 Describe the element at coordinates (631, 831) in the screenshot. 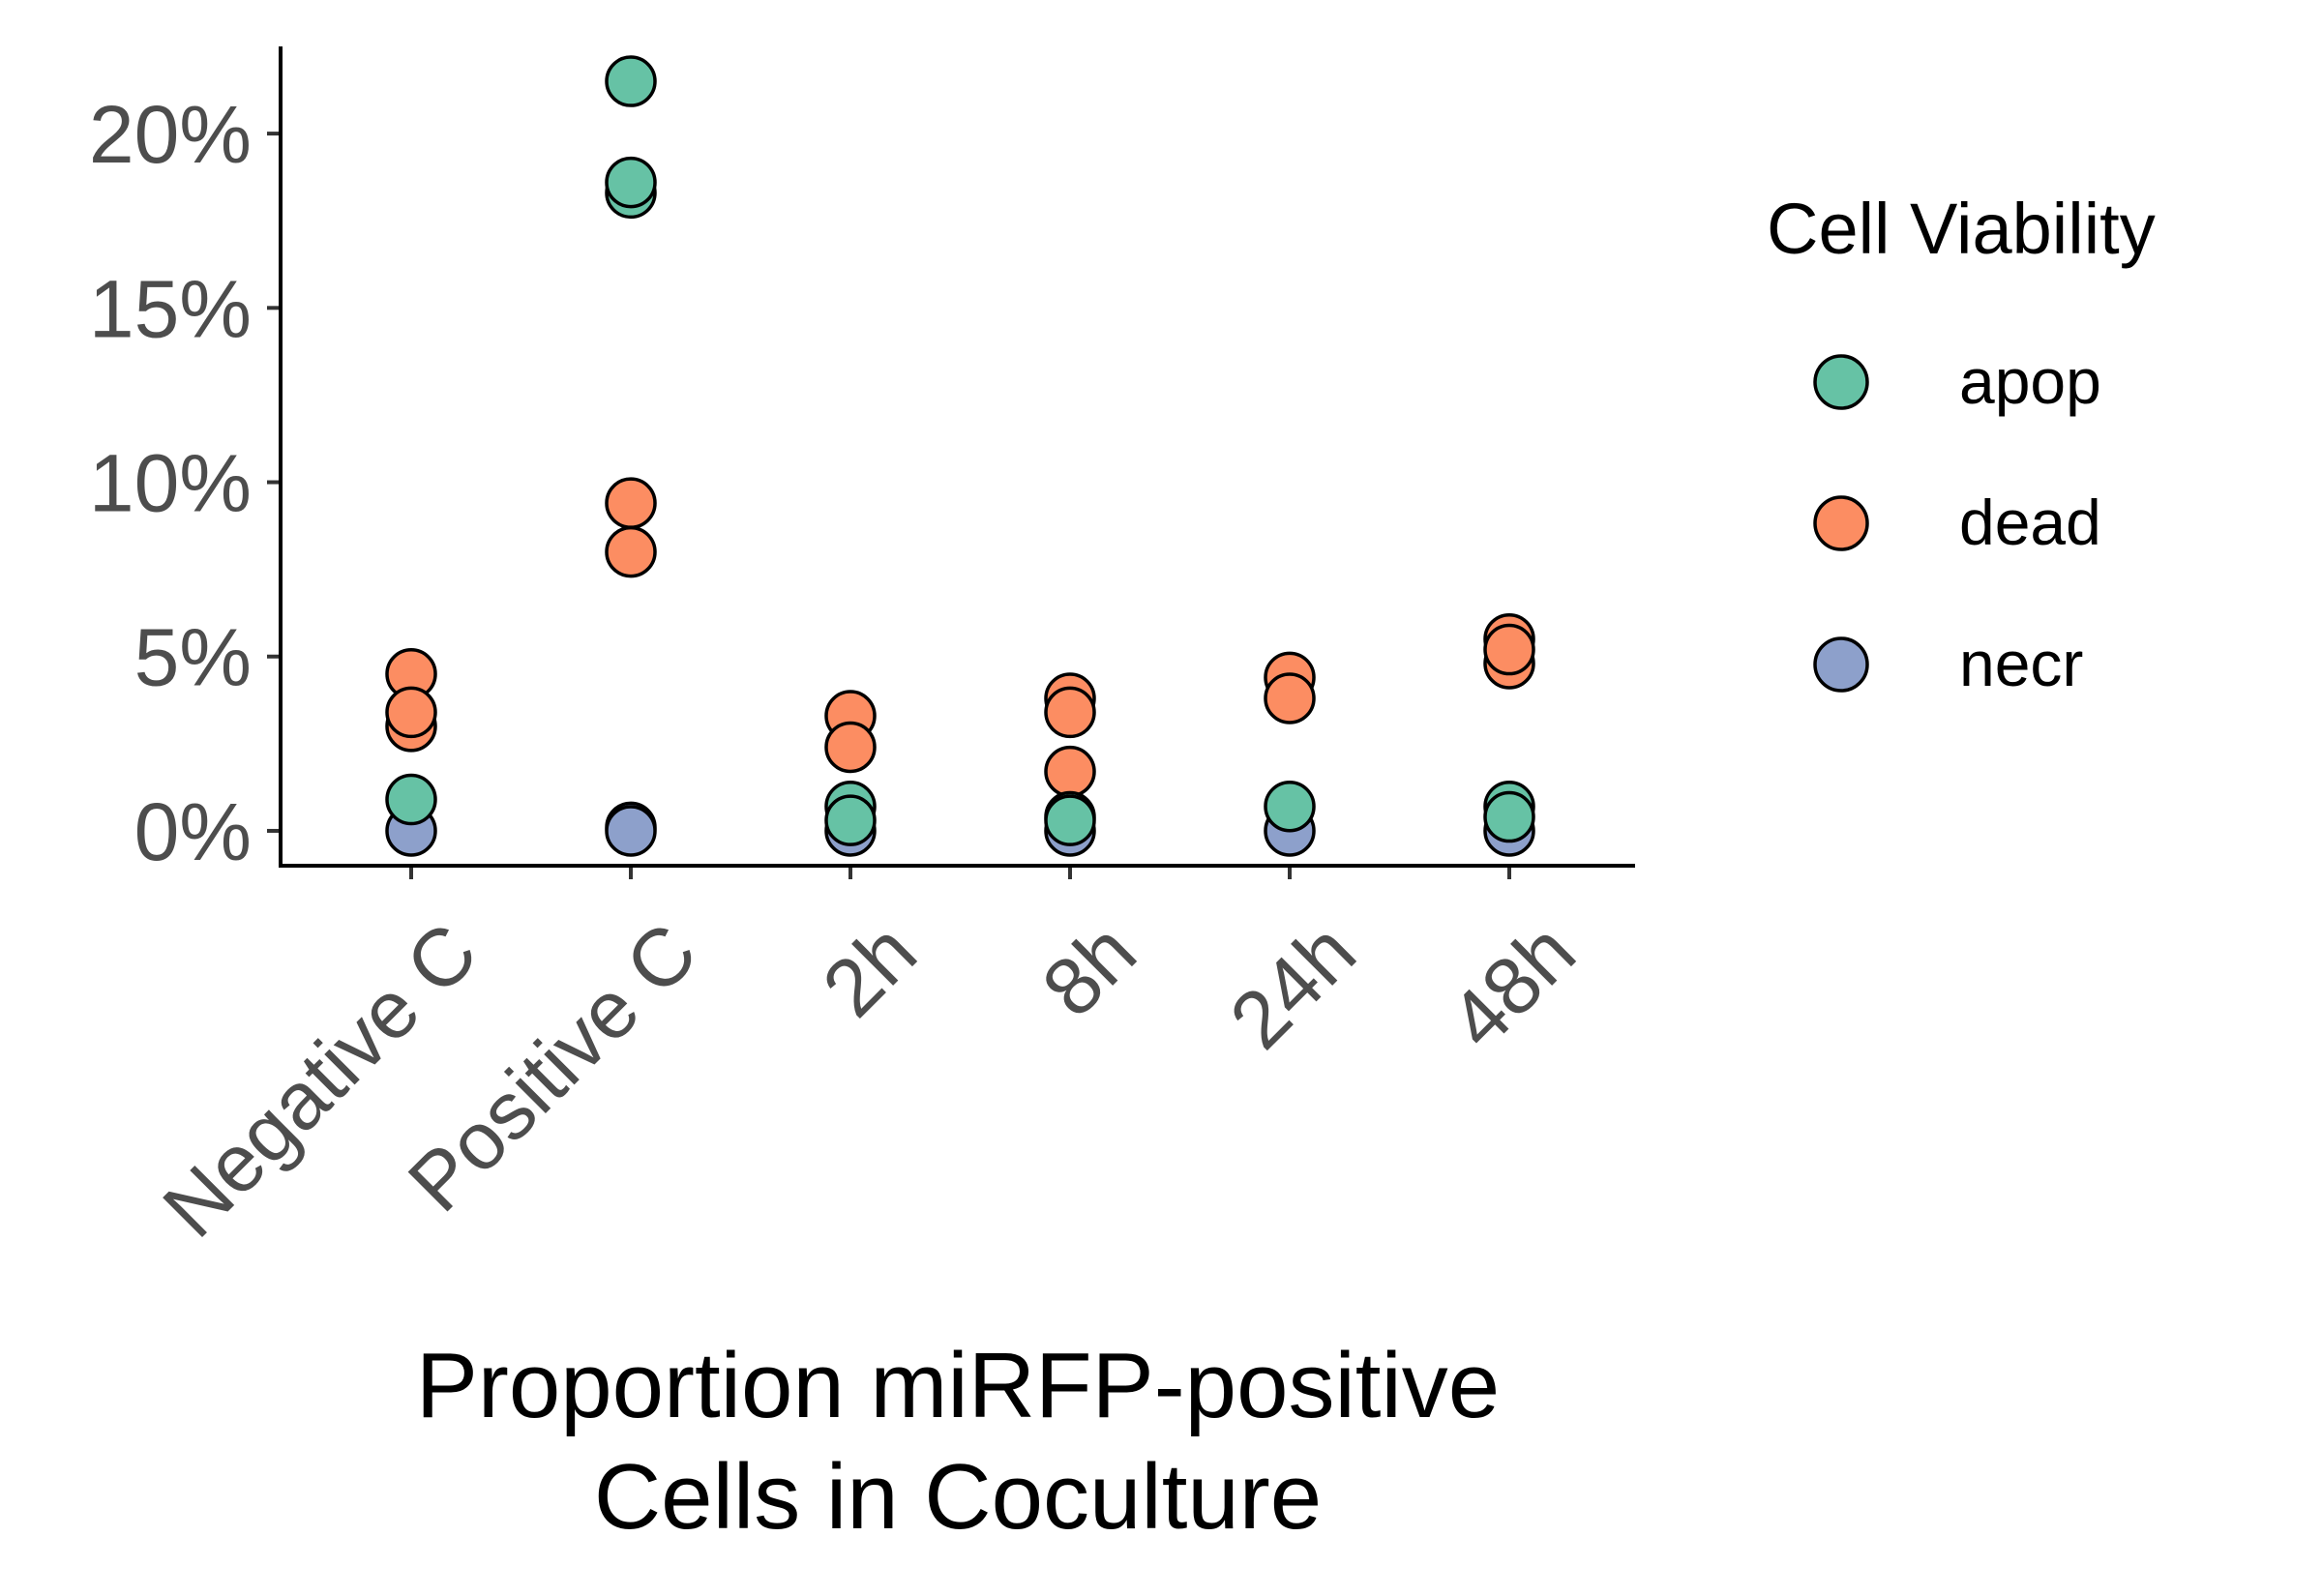

I see `data-point-necr` at that location.